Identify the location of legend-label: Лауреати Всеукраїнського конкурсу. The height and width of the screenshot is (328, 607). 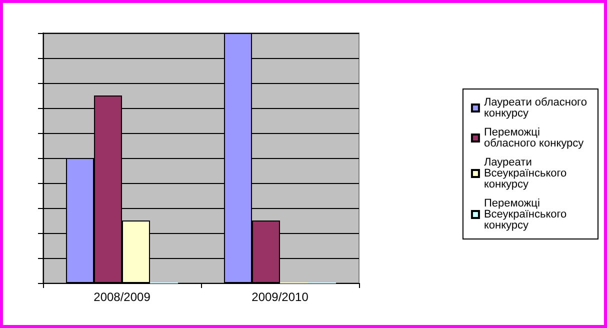
(527, 173).